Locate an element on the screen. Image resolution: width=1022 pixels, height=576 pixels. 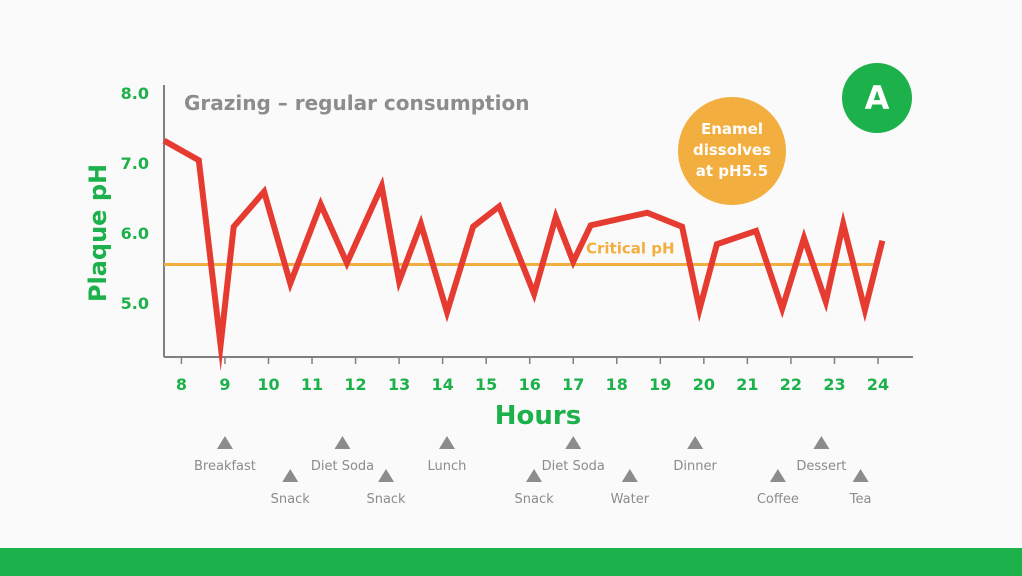
x-tick-label-23: 23 is located at coordinates (834, 384).